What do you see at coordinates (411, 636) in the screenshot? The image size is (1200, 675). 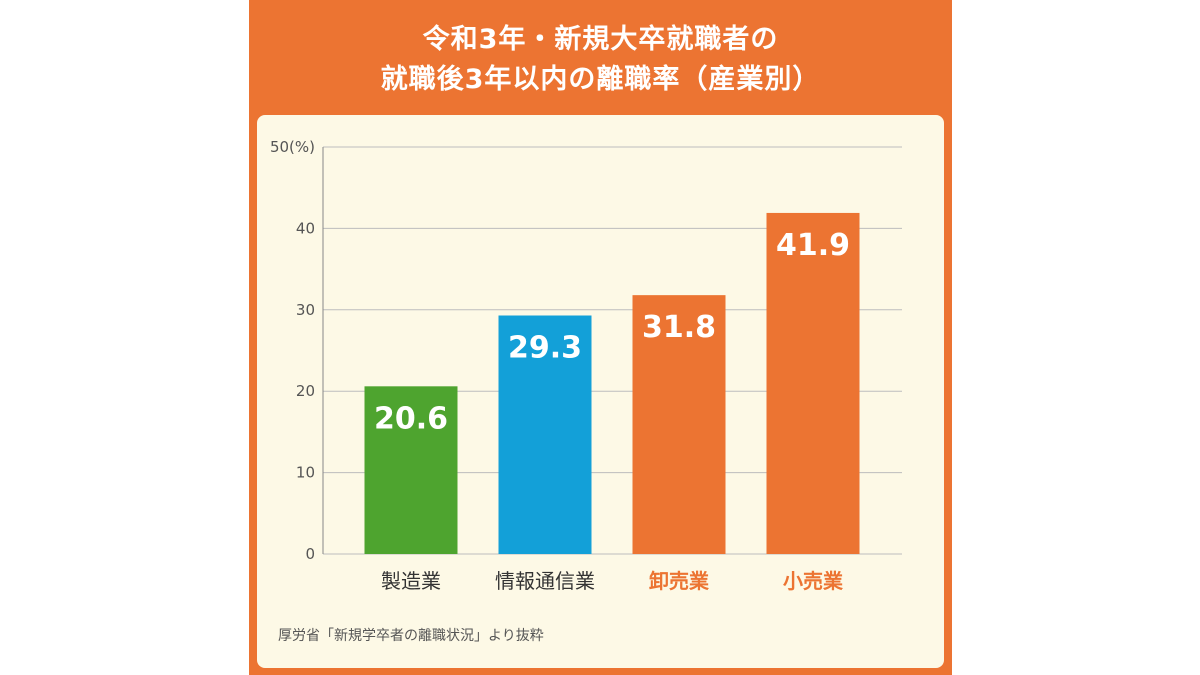 I see `source-note: 厚労省「新規学卒者の離職状況」より抜粋` at bounding box center [411, 636].